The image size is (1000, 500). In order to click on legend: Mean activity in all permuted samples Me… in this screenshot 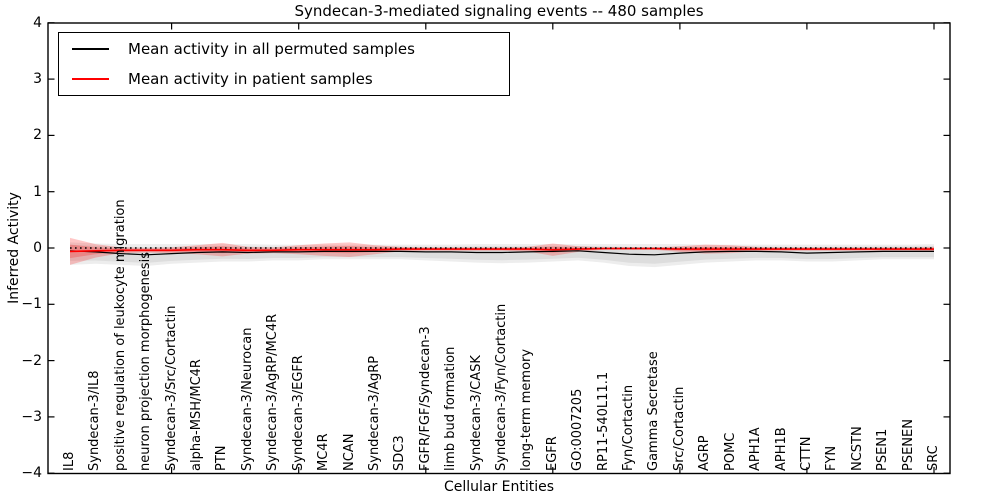, I will do `click(284, 64)`.